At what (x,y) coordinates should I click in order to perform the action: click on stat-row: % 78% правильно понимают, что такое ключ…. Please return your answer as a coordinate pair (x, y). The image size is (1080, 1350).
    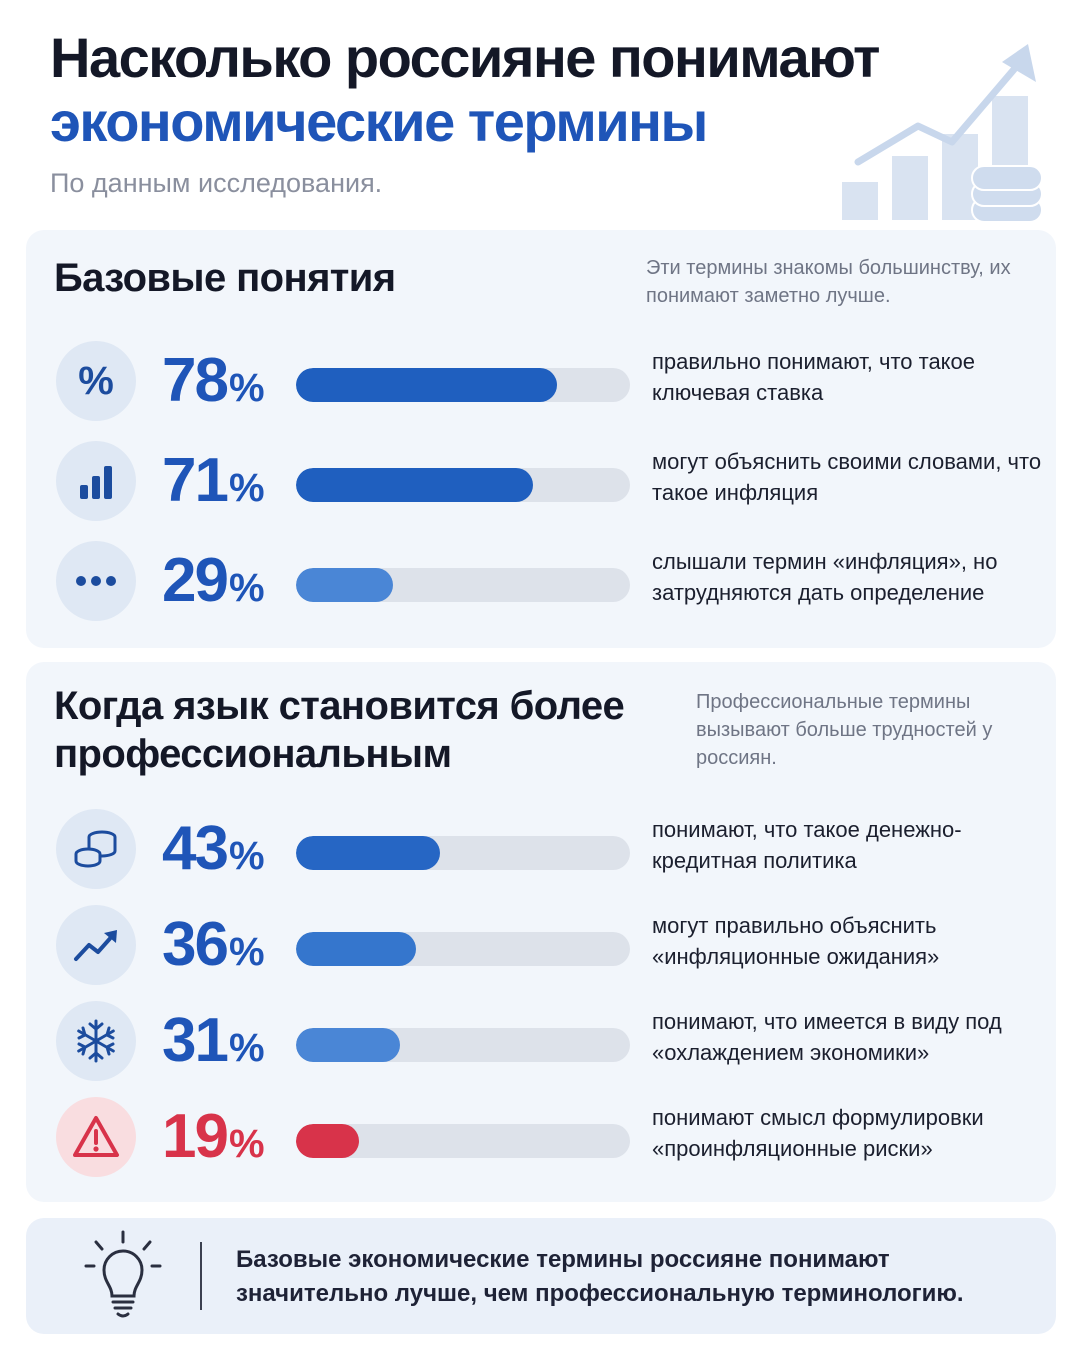
    Looking at the image, I should click on (541, 381).